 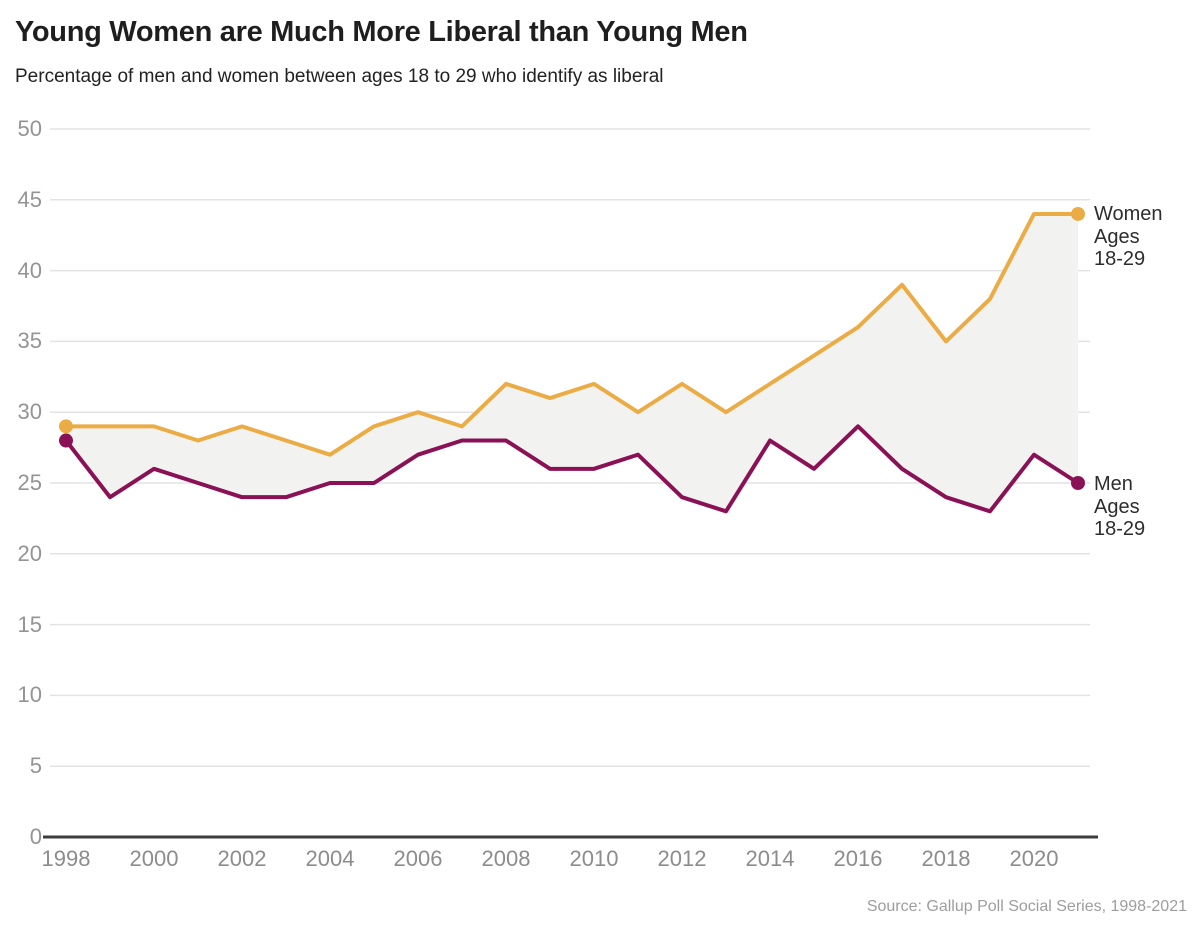 What do you see at coordinates (1078, 483) in the screenshot?
I see `men-end-dot` at bounding box center [1078, 483].